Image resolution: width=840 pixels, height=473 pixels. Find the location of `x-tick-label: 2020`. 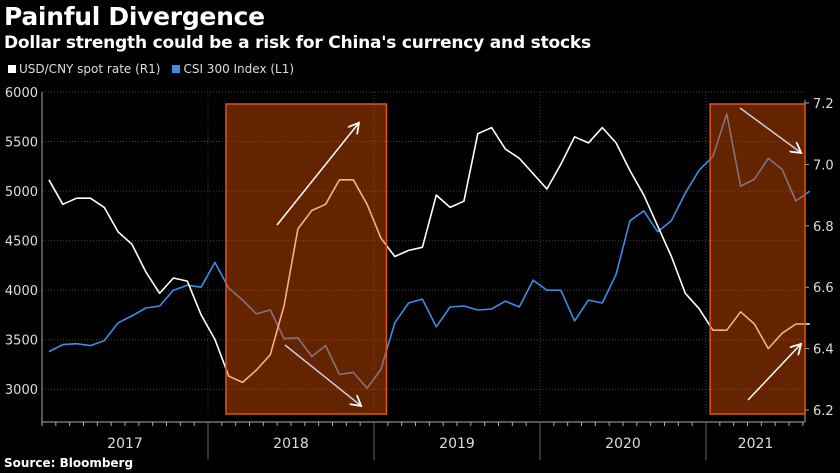

x-tick-label: 2020 is located at coordinates (623, 444).